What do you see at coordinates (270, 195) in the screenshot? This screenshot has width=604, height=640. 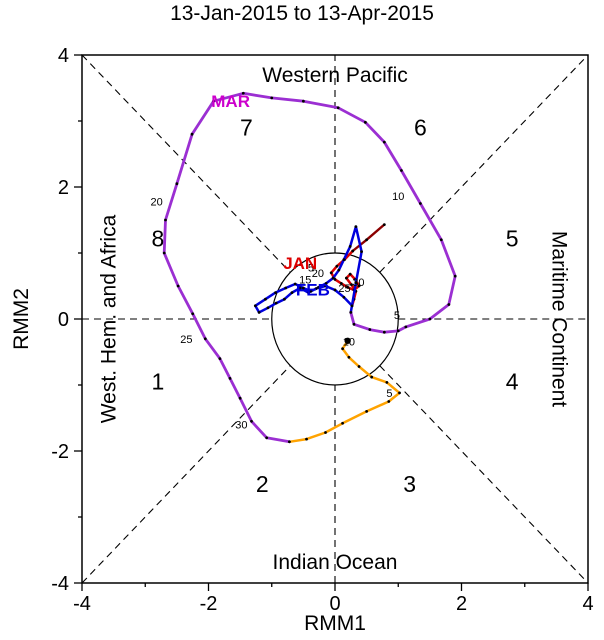 I see `month-labels: JAN FEB MAR` at bounding box center [270, 195].